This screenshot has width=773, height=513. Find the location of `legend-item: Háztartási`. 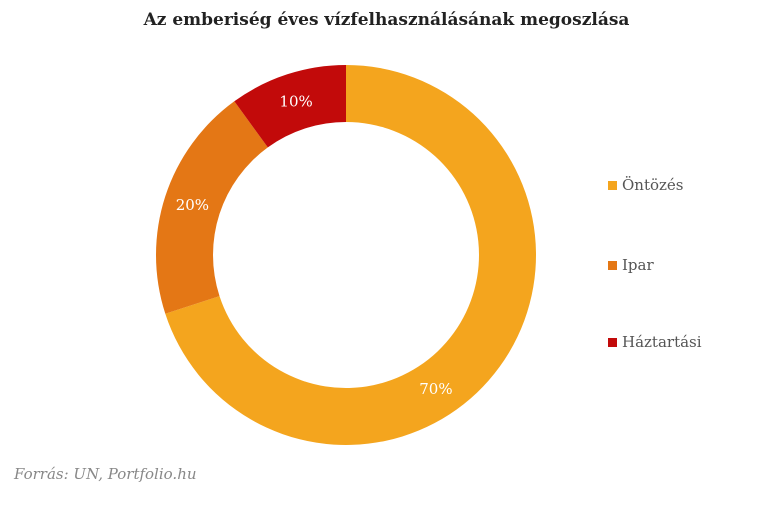

legend-item: Háztartási is located at coordinates (655, 342).